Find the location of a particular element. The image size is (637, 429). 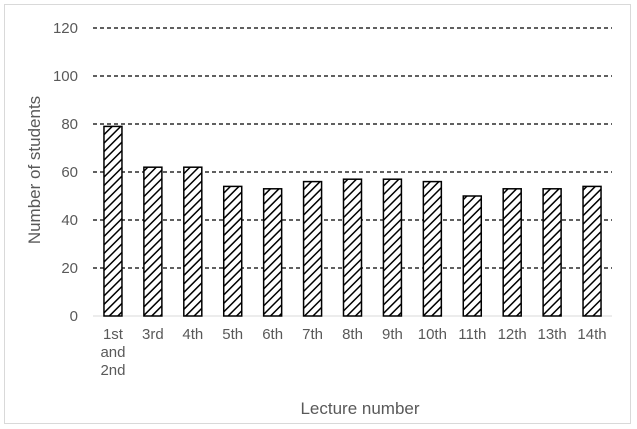

y-axis-title: Number of students is located at coordinates (34, 170).